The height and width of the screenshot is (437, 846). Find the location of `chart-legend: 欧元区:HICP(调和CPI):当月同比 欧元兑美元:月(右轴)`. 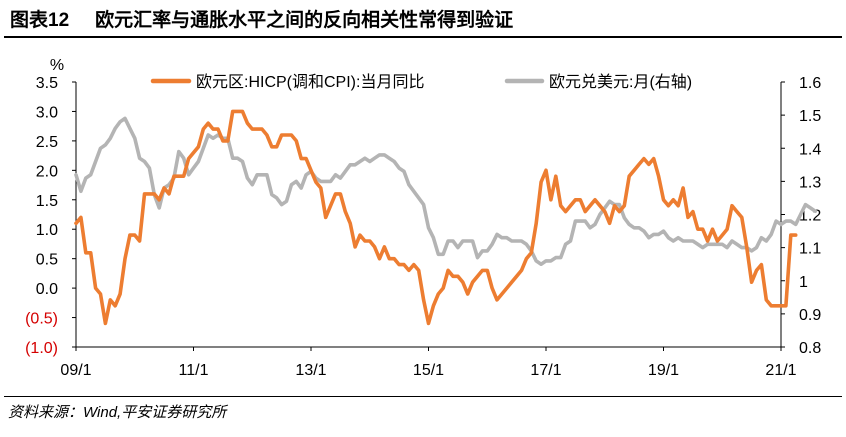

chart-legend: 欧元区:HICP(调和CPI):当月同比 欧元兑美元:月(右轴) is located at coordinates (421, 82).